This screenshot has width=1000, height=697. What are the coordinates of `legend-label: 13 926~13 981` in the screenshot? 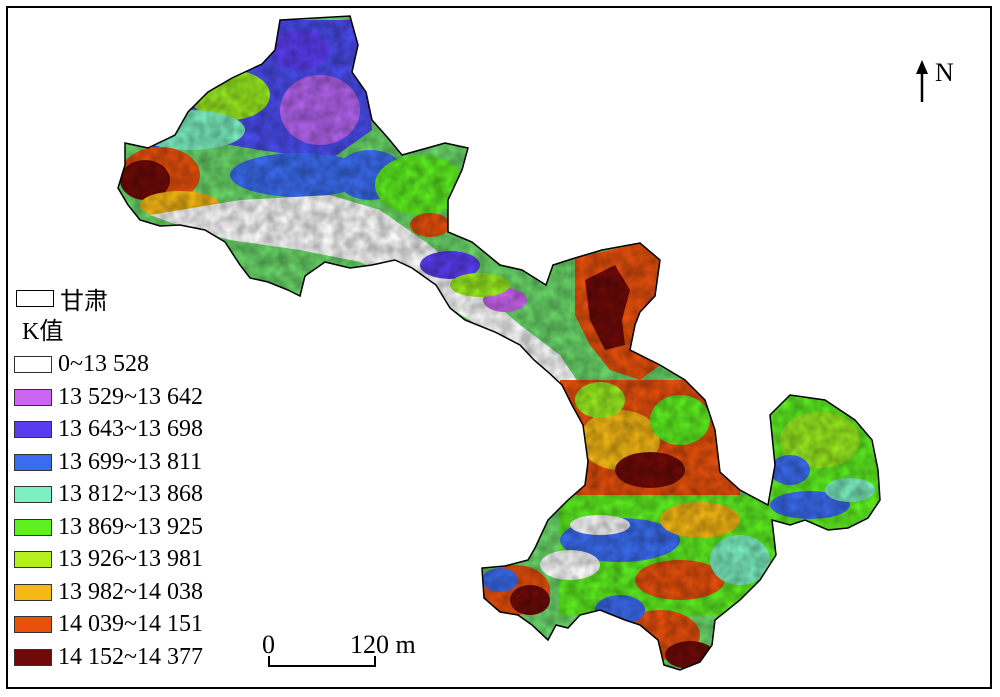 It's located at (130, 559).